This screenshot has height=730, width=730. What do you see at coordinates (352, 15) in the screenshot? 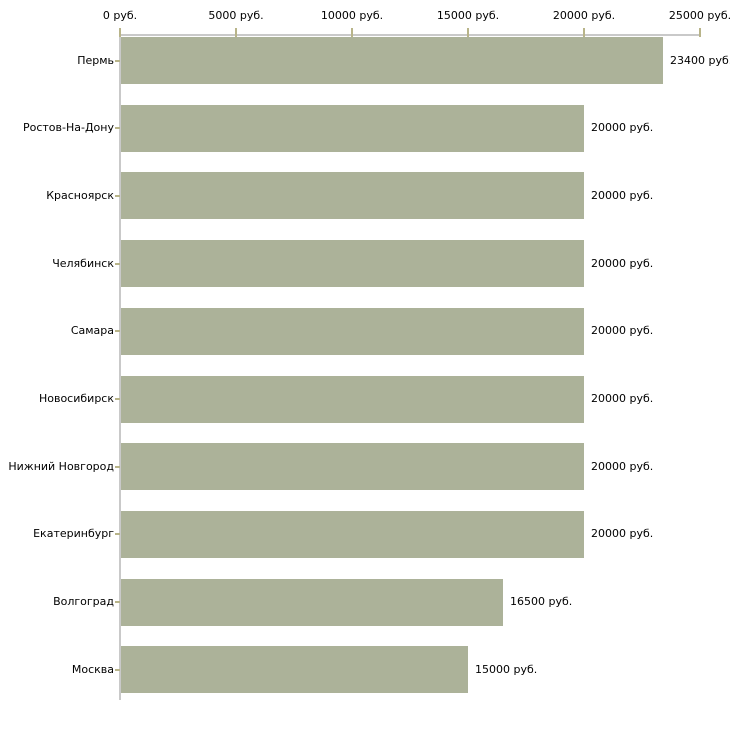
I see `x-axis-tick-label: 10000 руб.` at bounding box center [352, 15].